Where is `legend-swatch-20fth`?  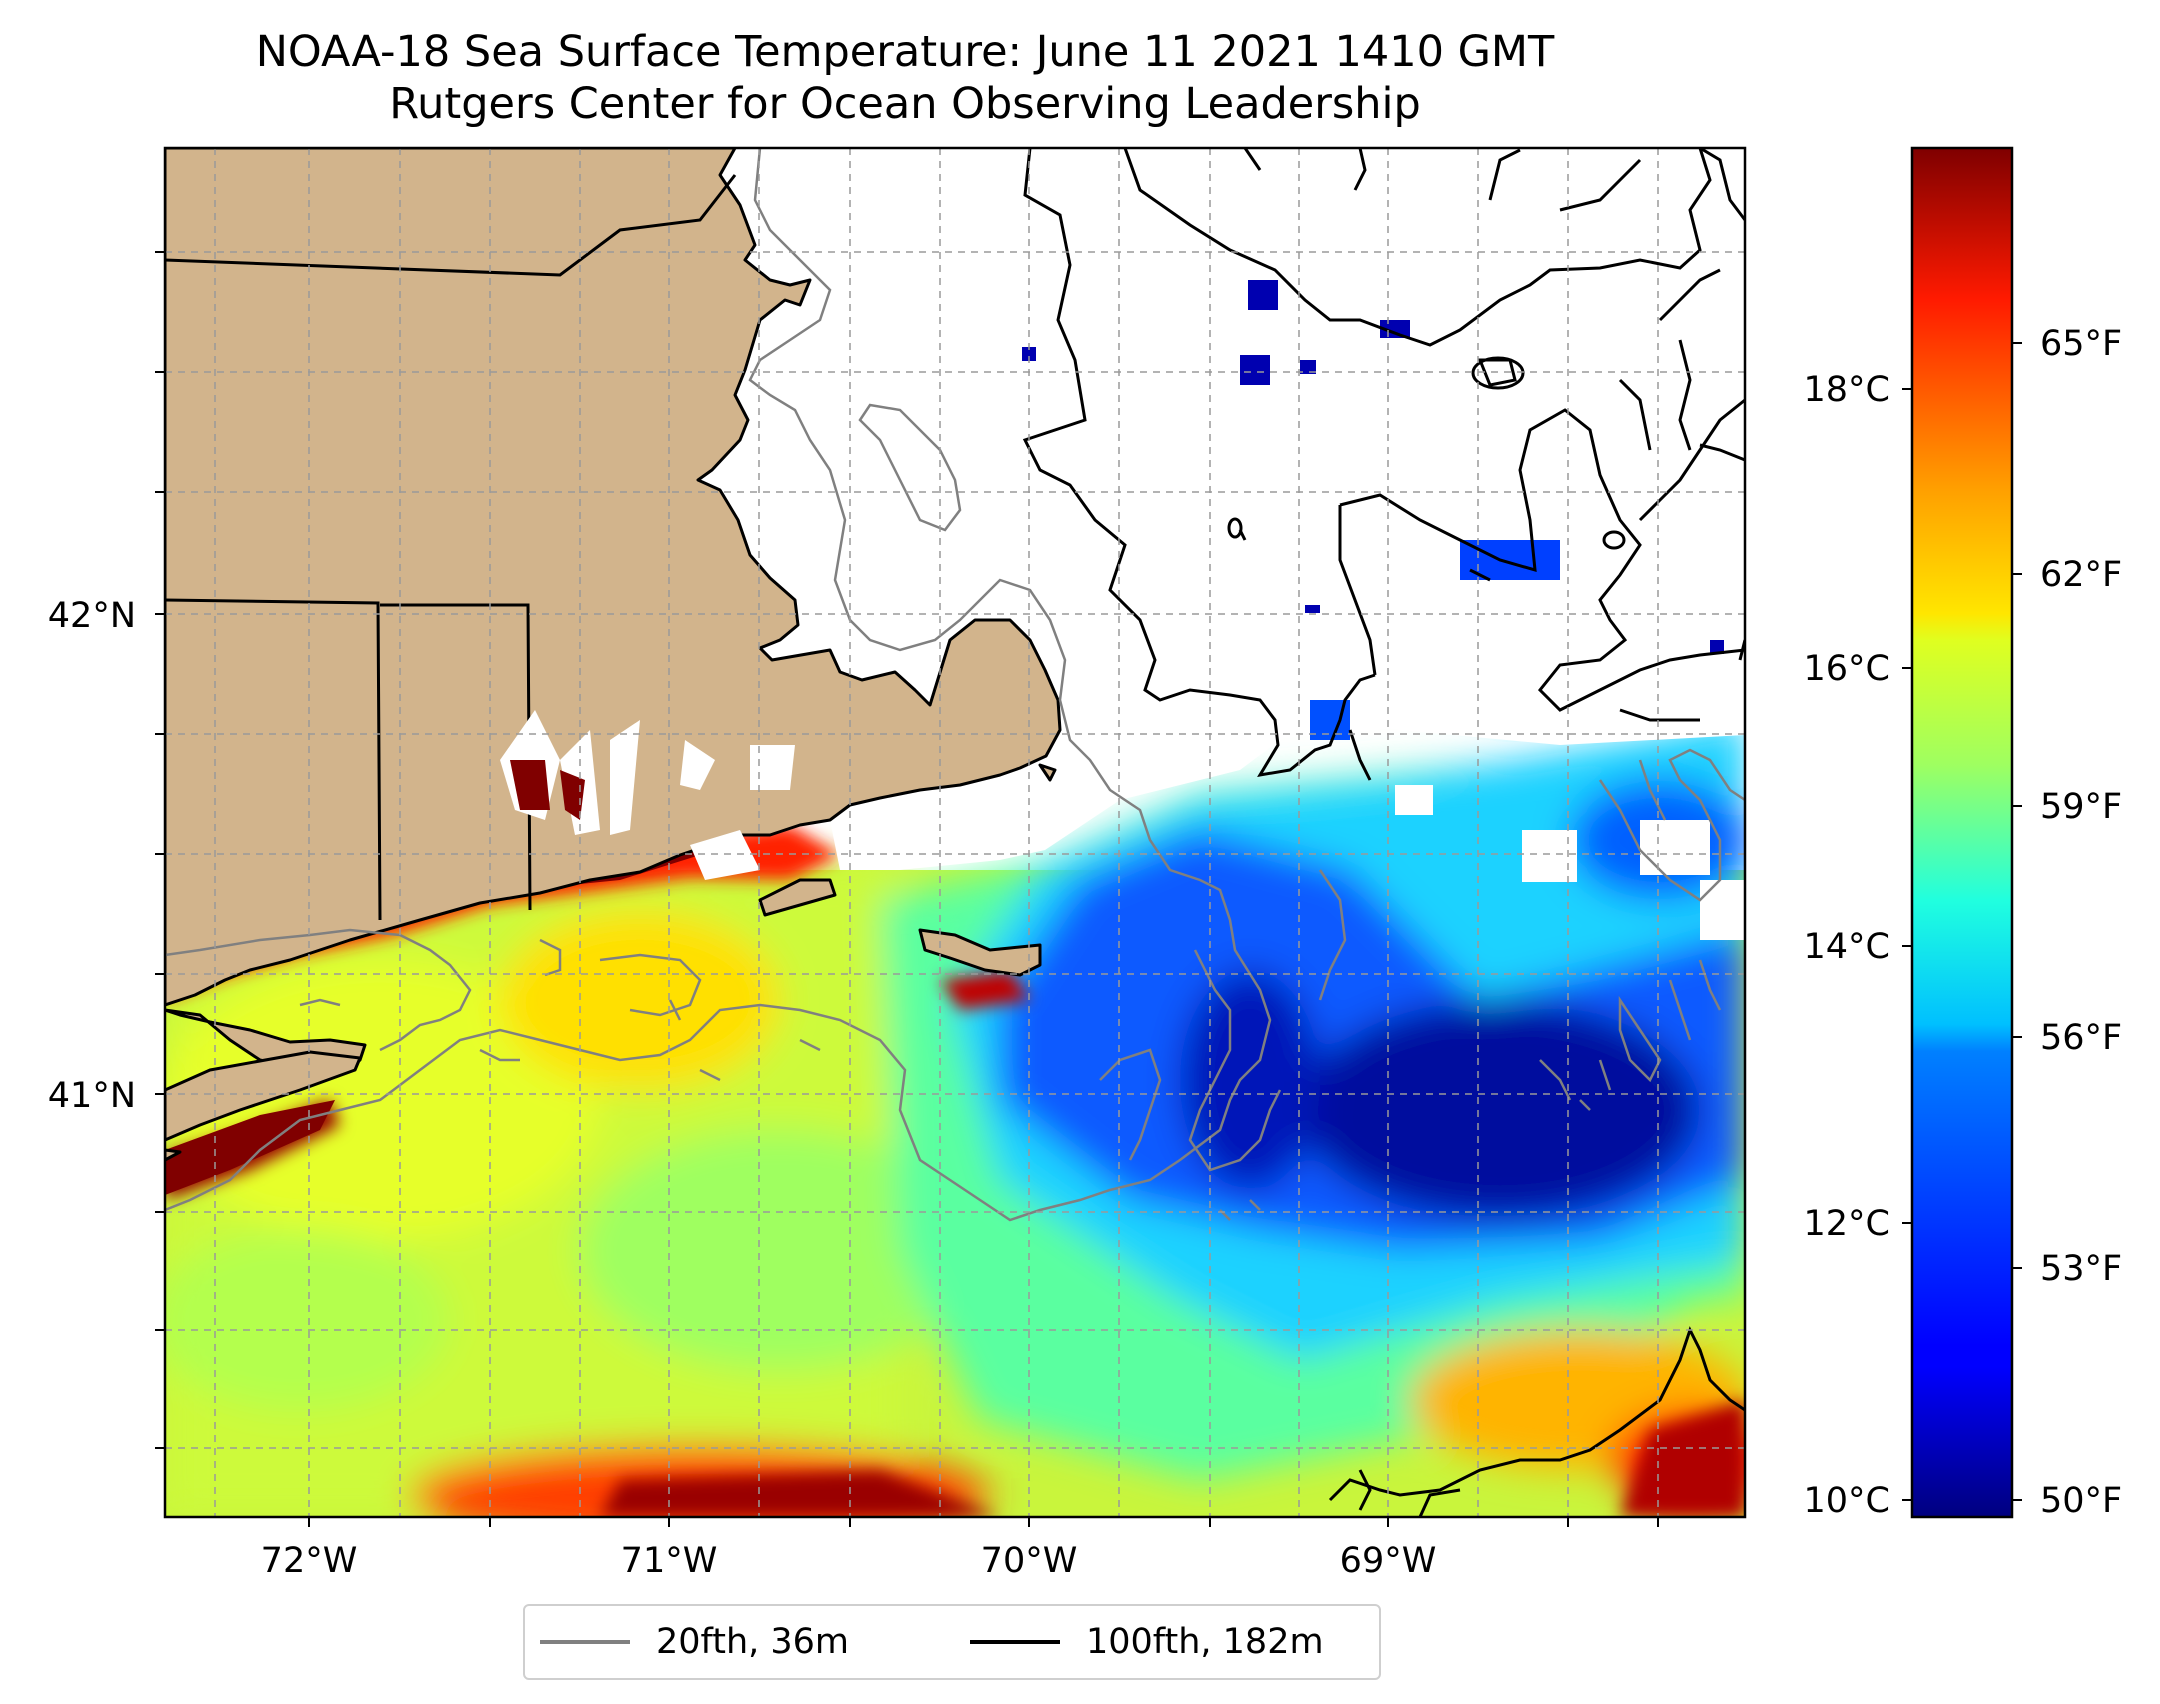
legend-swatch-20fth is located at coordinates (585, 1642).